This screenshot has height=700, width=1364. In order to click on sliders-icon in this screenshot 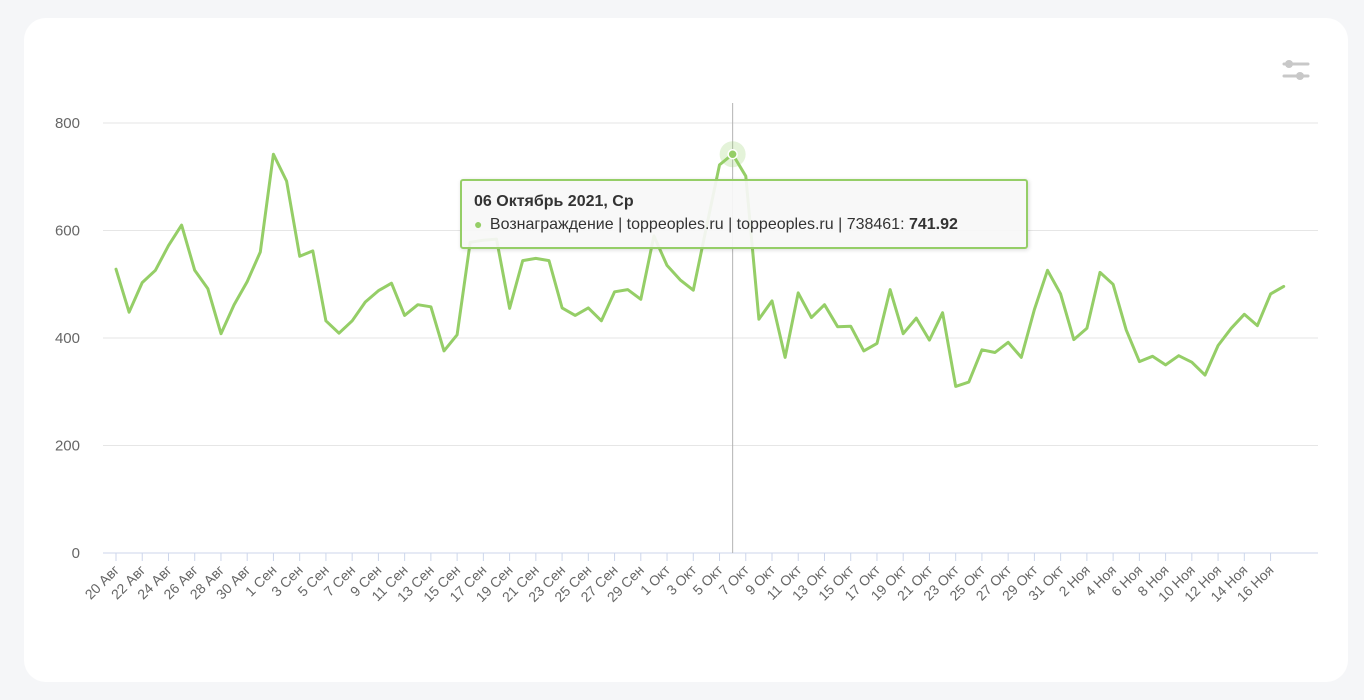, I will do `click(1296, 70)`.